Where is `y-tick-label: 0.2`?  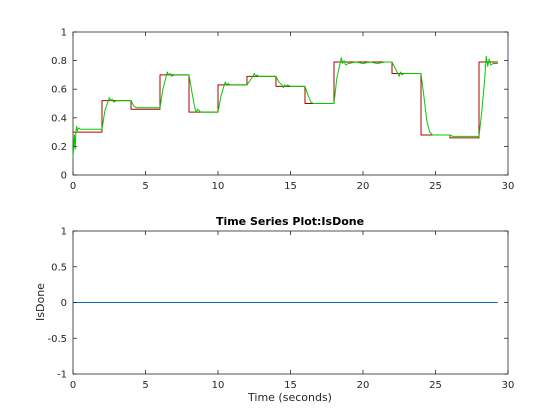
y-tick-label: 0.2 is located at coordinates (59, 147).